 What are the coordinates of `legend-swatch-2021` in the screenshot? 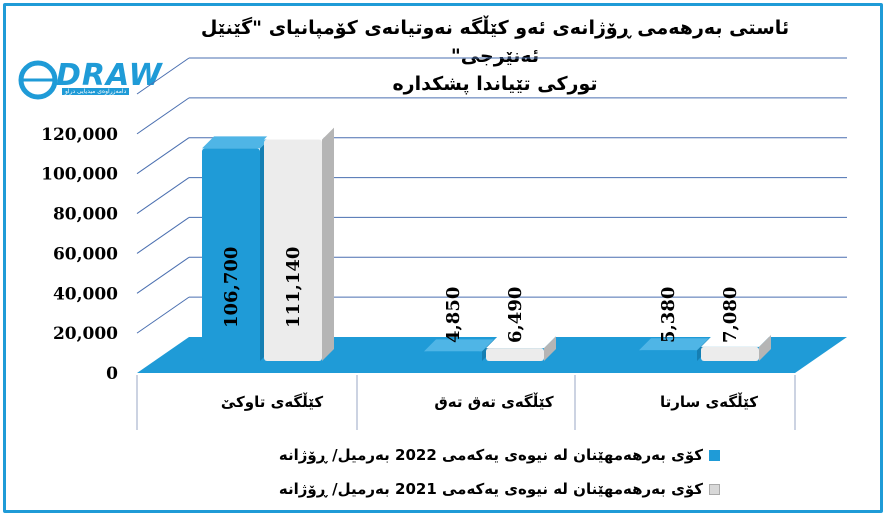 It's located at (714, 489).